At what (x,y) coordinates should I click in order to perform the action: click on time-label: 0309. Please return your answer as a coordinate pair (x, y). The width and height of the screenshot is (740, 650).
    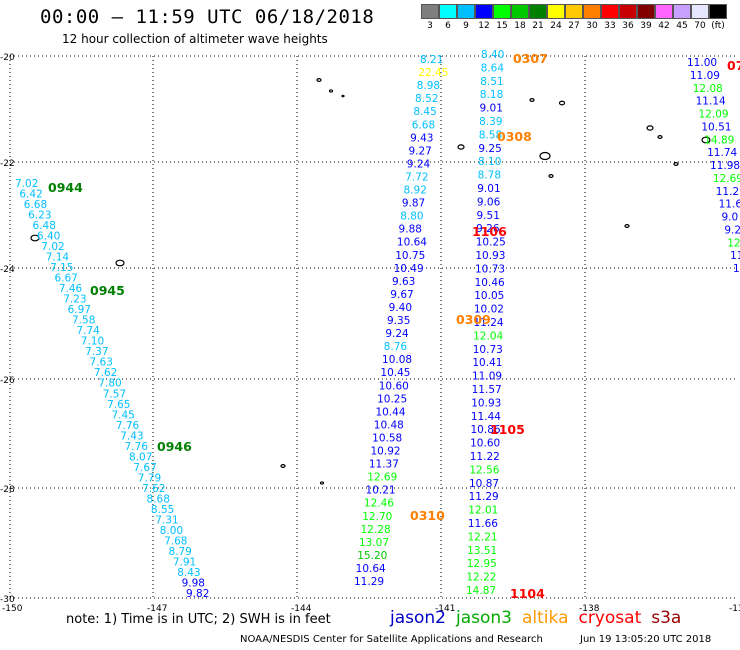
    Looking at the image, I should click on (473, 319).